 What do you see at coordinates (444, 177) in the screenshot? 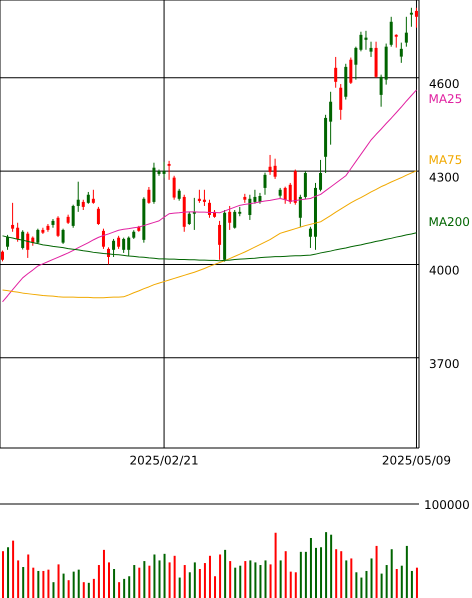
I see `y-tick-label: 4300` at bounding box center [444, 177].